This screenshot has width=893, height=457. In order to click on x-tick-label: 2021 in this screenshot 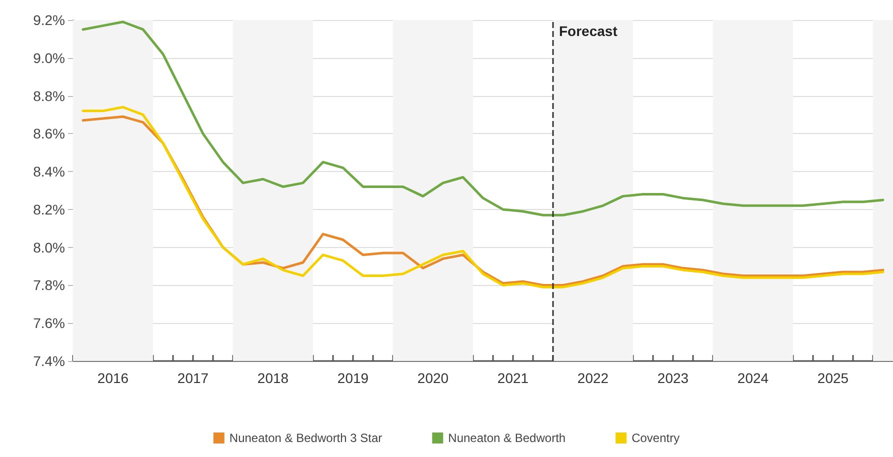, I will do `click(513, 378)`.